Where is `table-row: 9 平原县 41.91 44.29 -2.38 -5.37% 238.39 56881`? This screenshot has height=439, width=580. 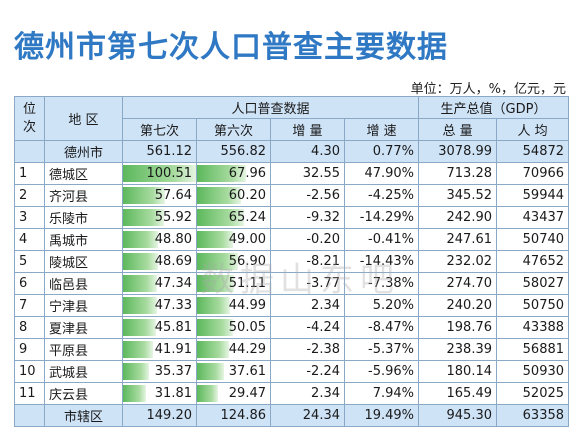 table-row: 9 平原县 41.91 44.29 -2.38 -5.37% 238.39 56881 is located at coordinates (292, 349).